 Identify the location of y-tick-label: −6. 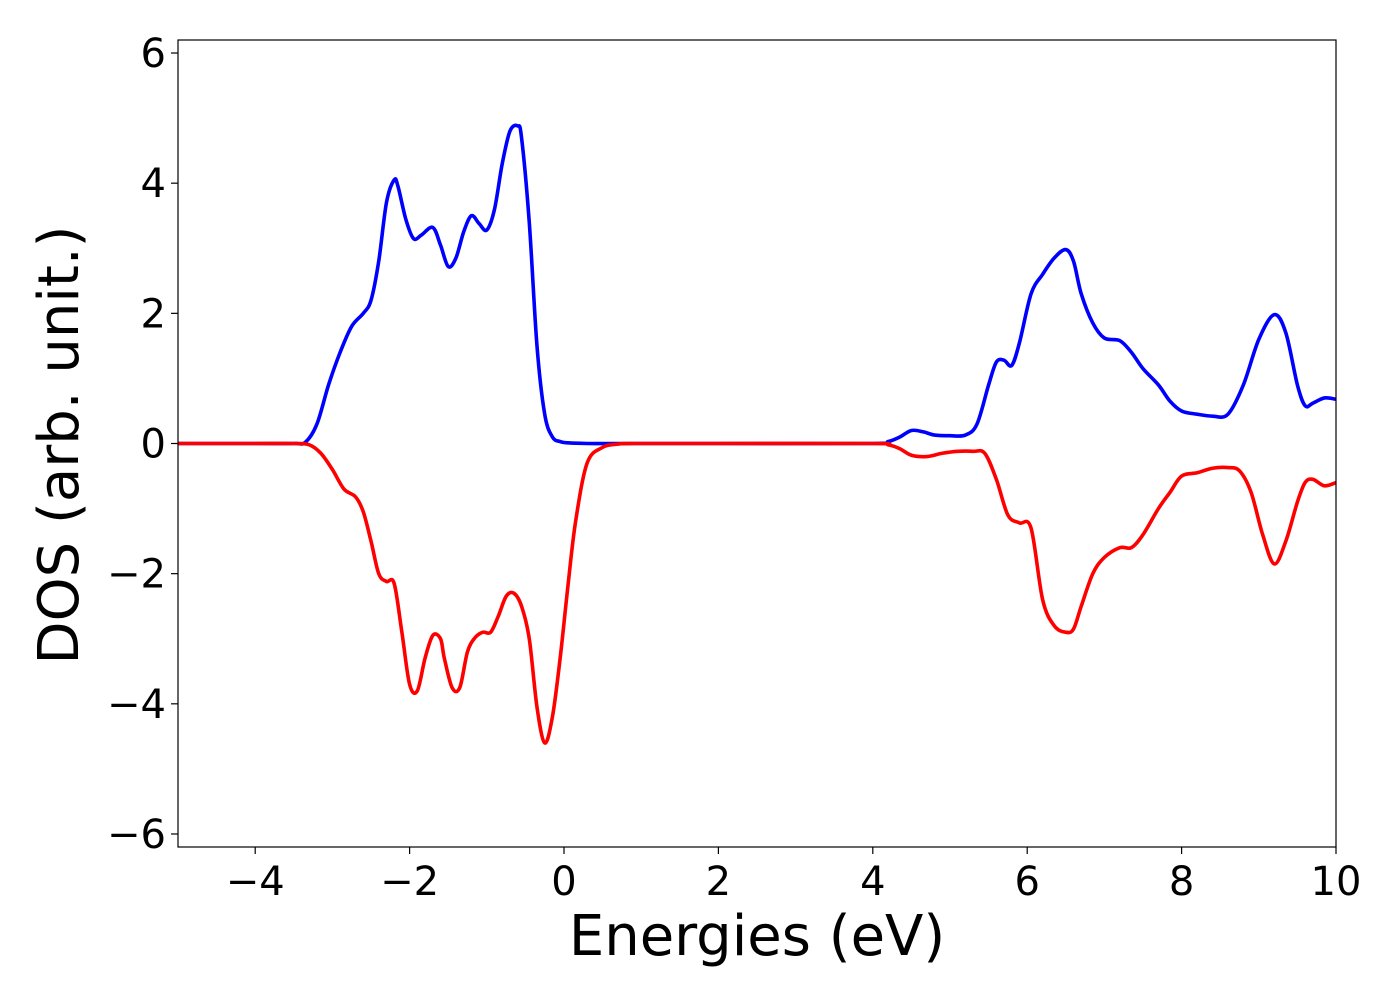
(136, 835).